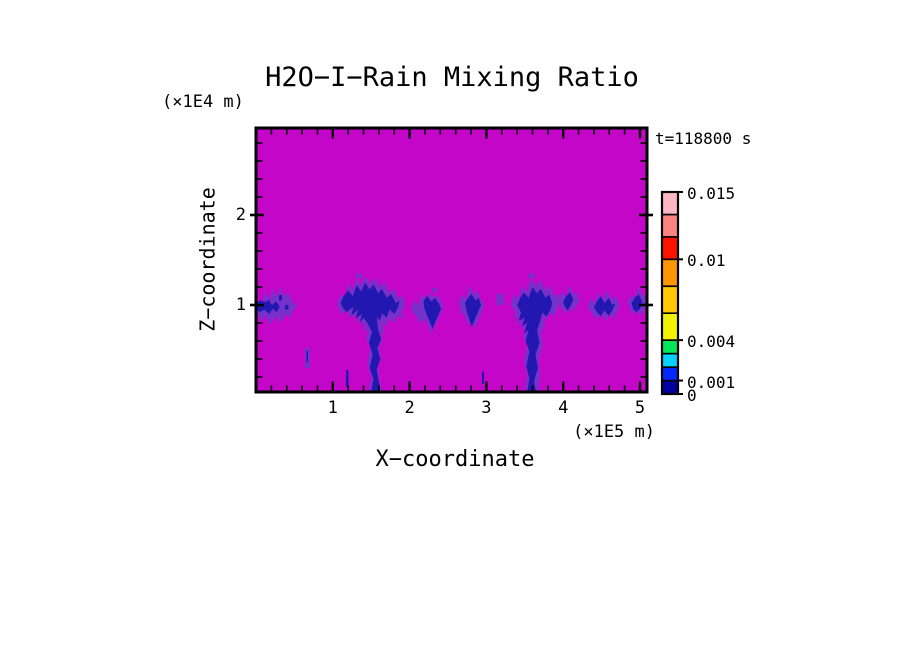 This screenshot has height=654, width=904. I want to click on rain-cell-2-core, so click(370, 336).